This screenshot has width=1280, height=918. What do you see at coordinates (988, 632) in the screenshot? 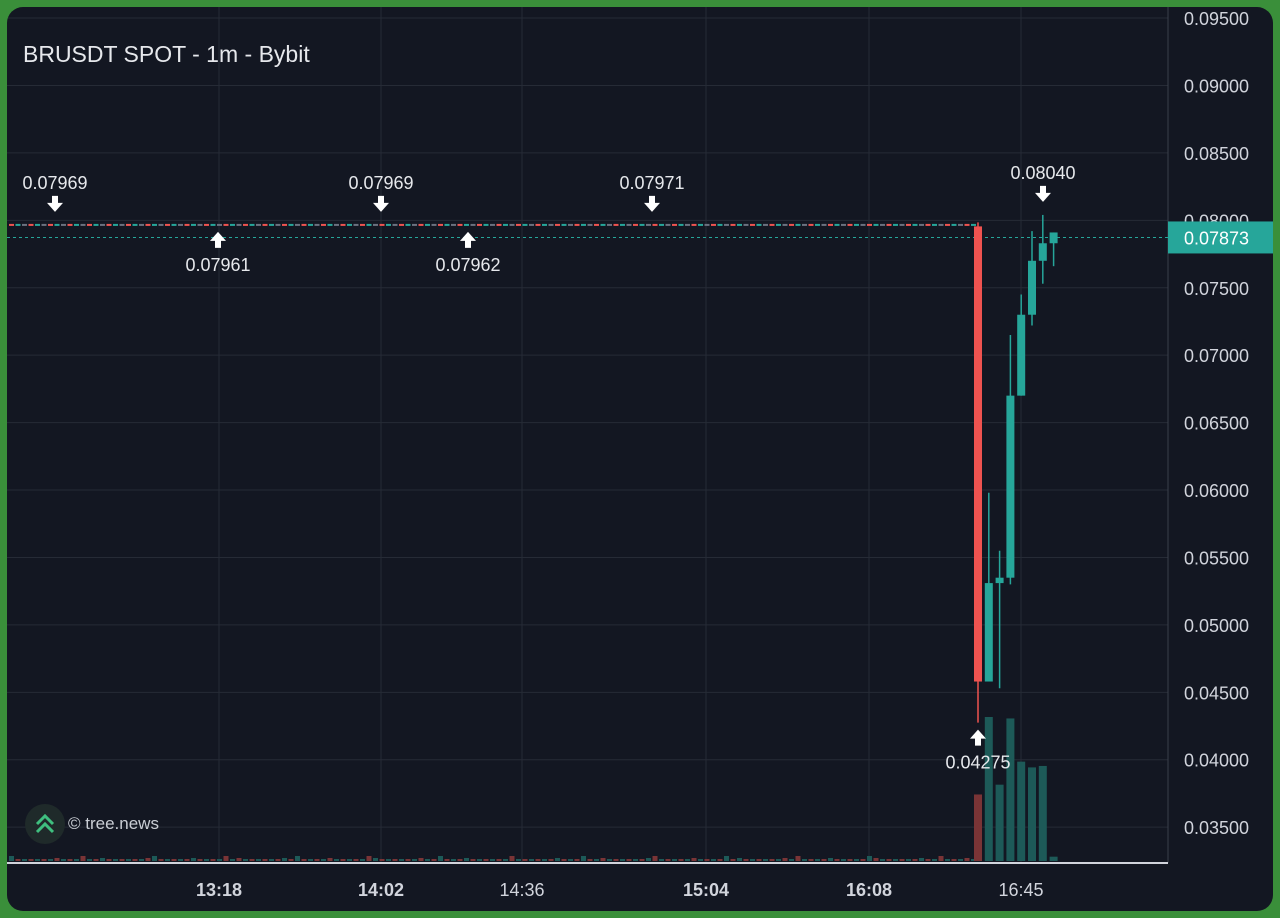
I see `candle-body` at bounding box center [988, 632].